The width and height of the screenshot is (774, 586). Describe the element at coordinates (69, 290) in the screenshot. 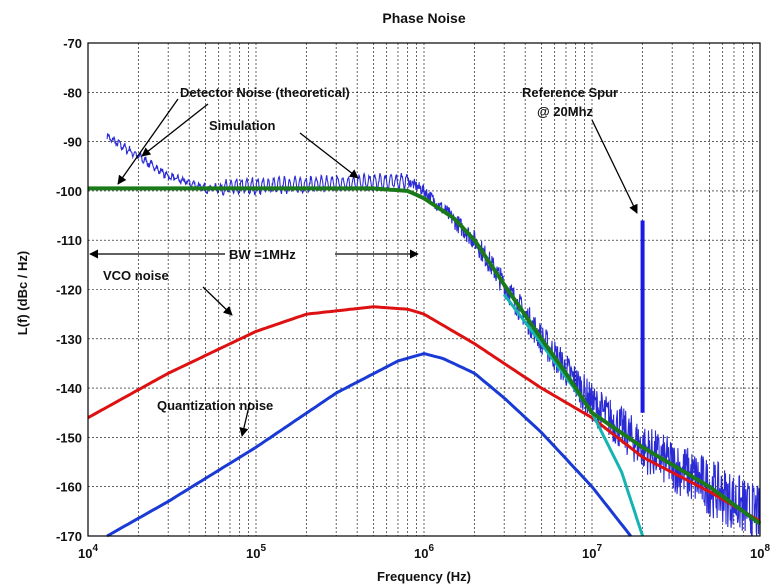

I see `y-tick-label: -120` at that location.